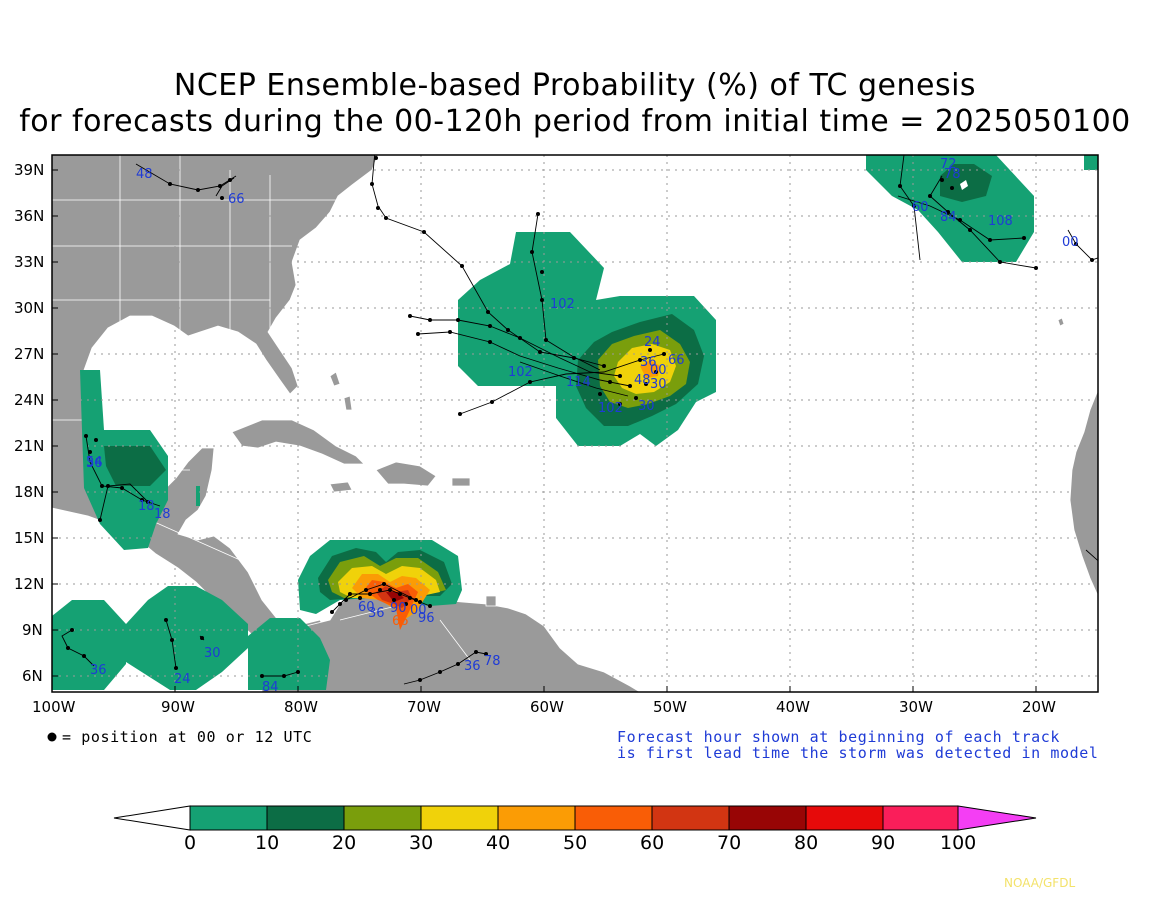  I want to click on land-puerto-rico, so click(461, 482).